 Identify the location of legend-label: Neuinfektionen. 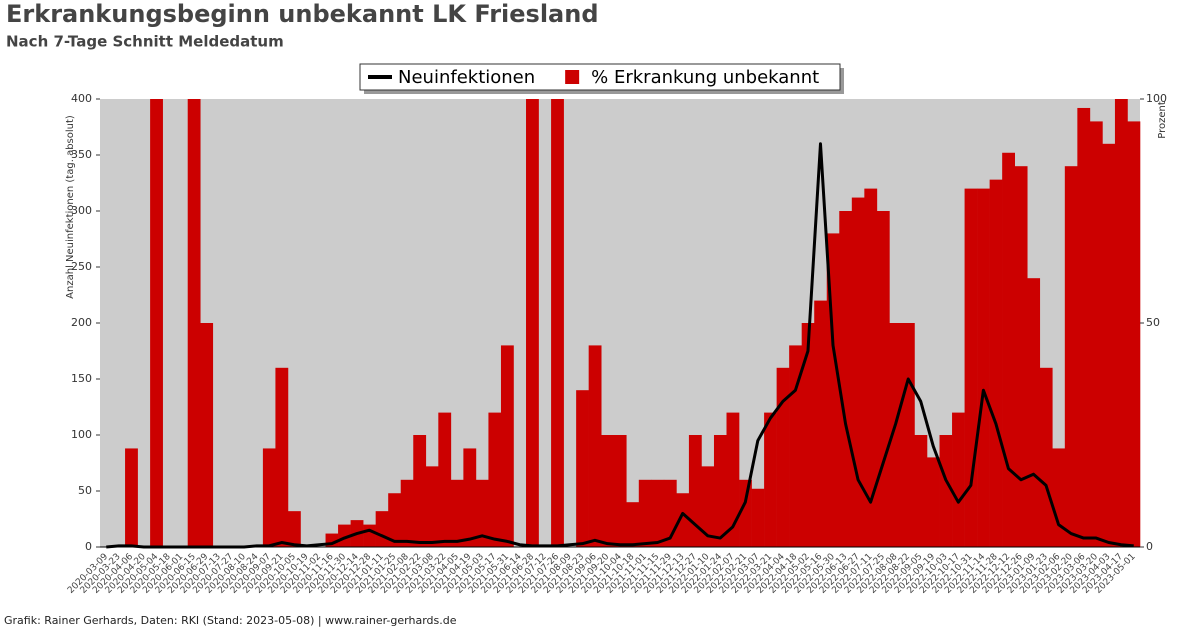
(466, 77).